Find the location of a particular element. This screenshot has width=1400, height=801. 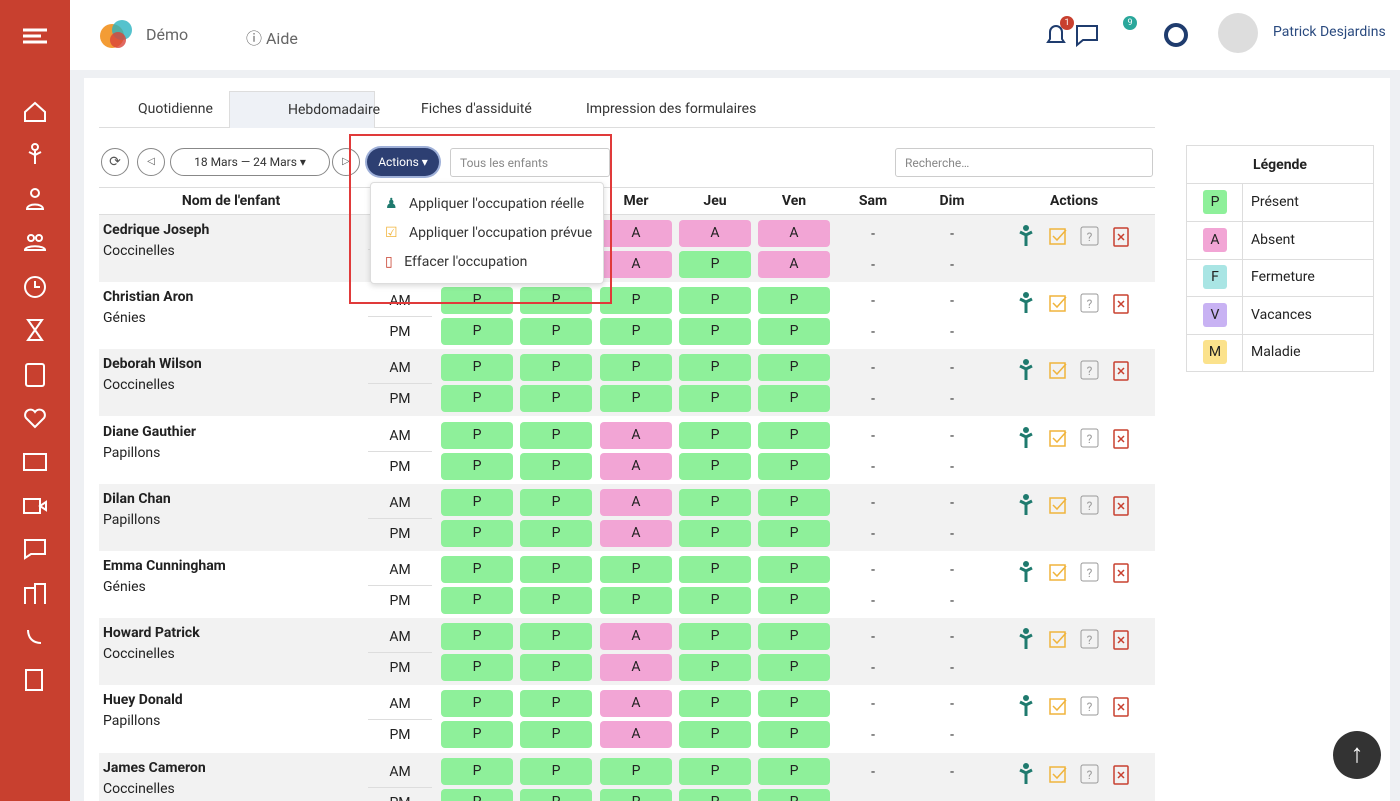

child-name: Dilan Chan is located at coordinates (137, 498).